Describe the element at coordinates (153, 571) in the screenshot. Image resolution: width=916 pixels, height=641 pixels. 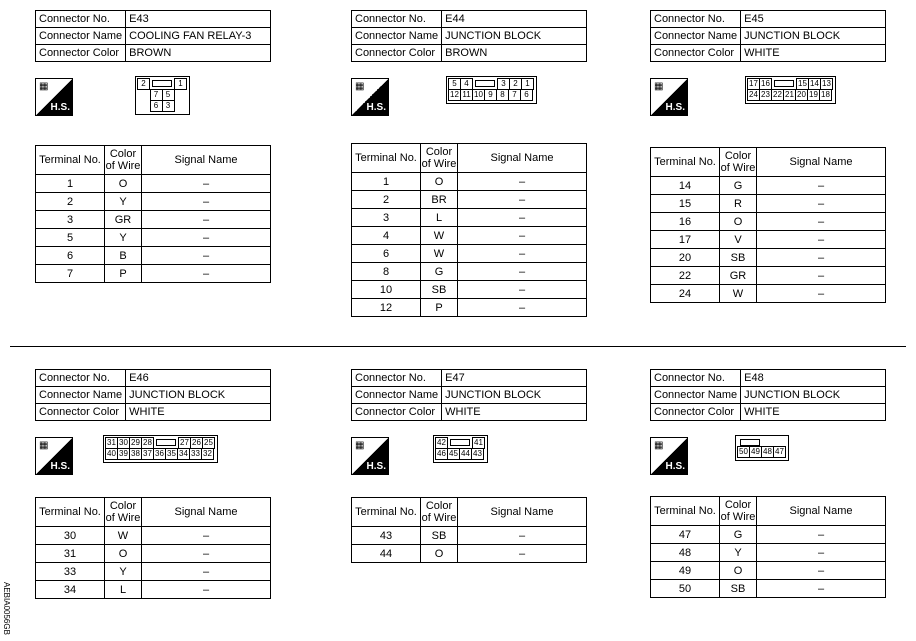
I see `table-row: 33 Y –` at that location.